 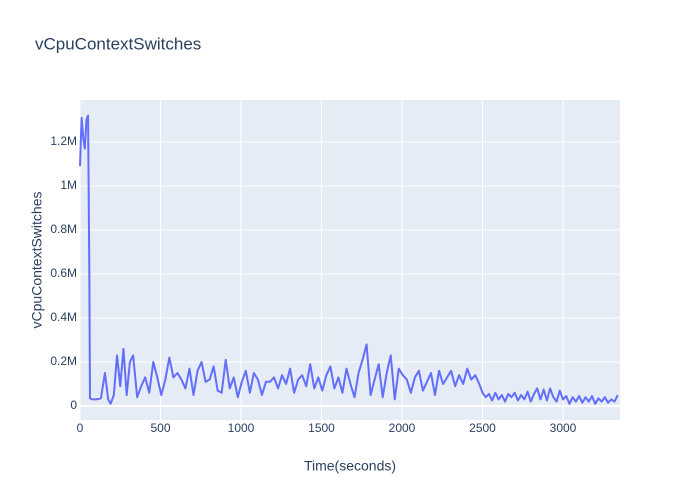 I want to click on y-axis-title: vCpuContextSwitches, so click(x=37, y=260).